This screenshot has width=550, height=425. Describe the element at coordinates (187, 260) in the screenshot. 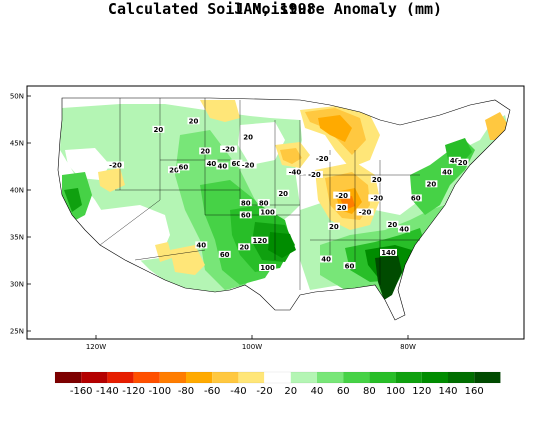

I see `anomaly-region-minus-20-rockies` at that location.